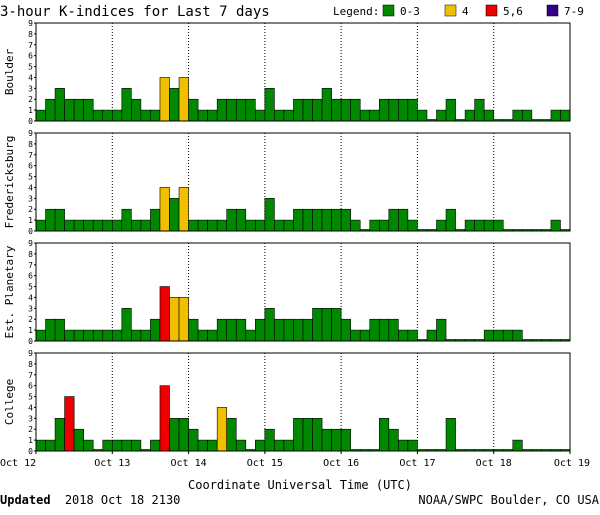  I want to click on legend-text-7-9: 7-9, so click(574, 11).